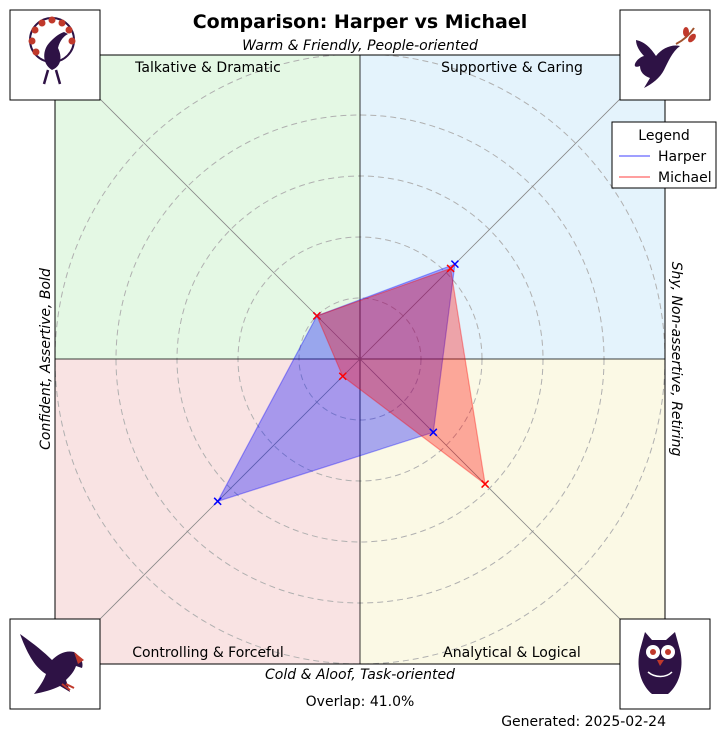 The height and width of the screenshot is (739, 726). Describe the element at coordinates (665, 57) in the screenshot. I see `dove-icon` at that location.